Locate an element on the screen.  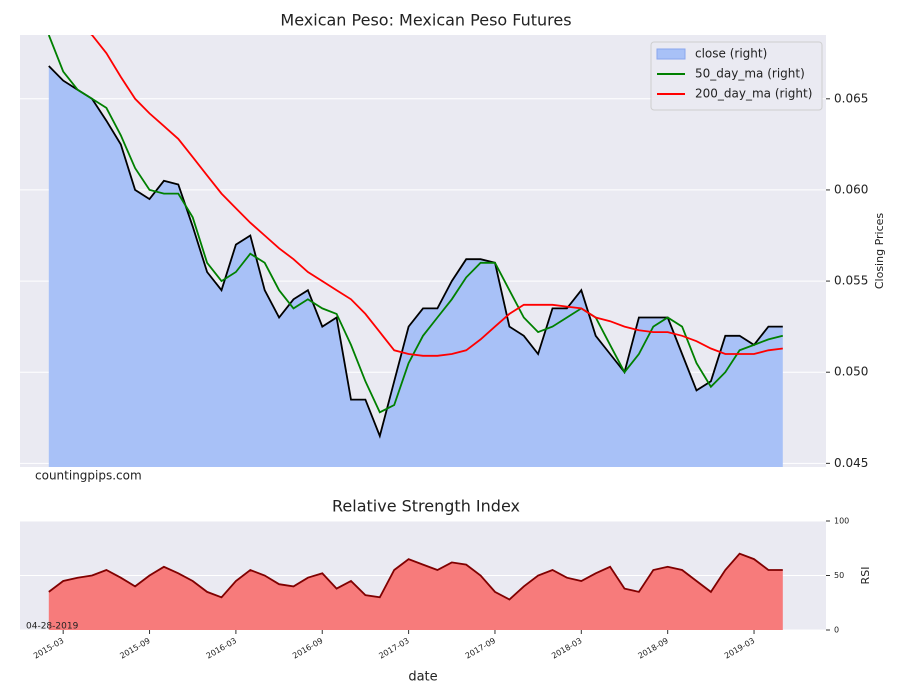
x-axis-label: date is located at coordinates (422, 677).